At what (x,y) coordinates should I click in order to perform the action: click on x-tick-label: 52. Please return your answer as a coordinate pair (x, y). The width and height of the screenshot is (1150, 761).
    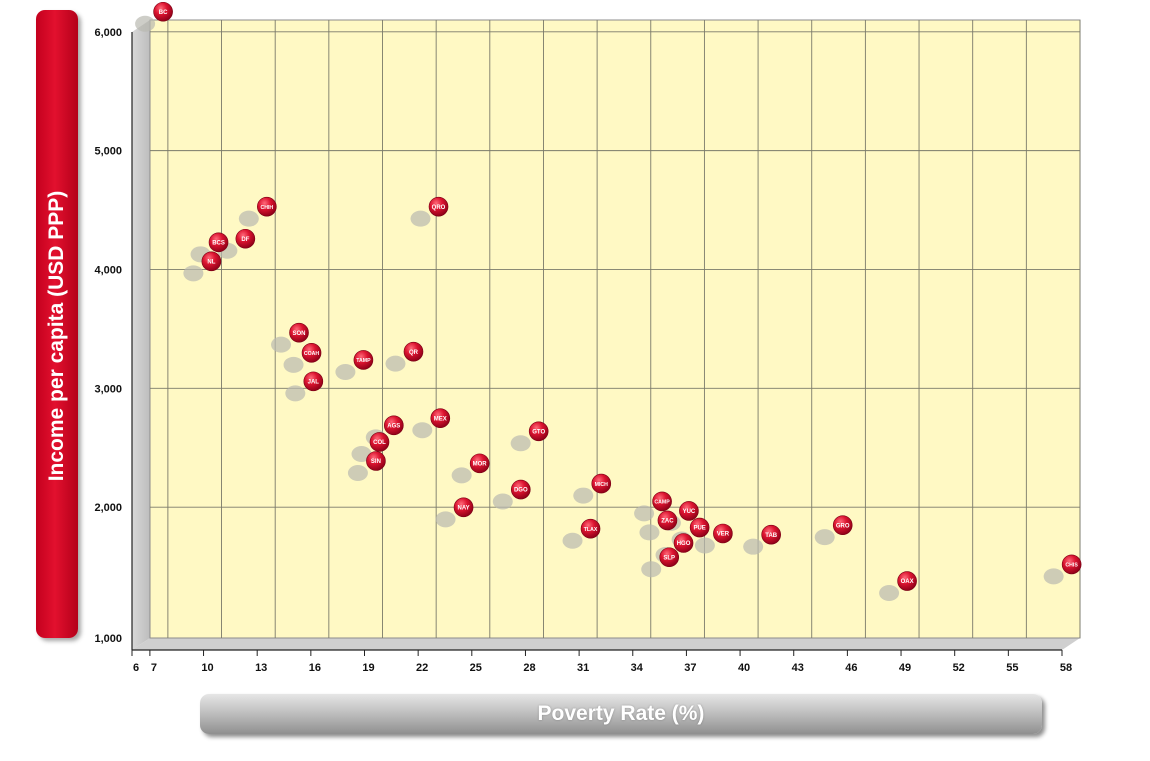
    Looking at the image, I should click on (959, 668).